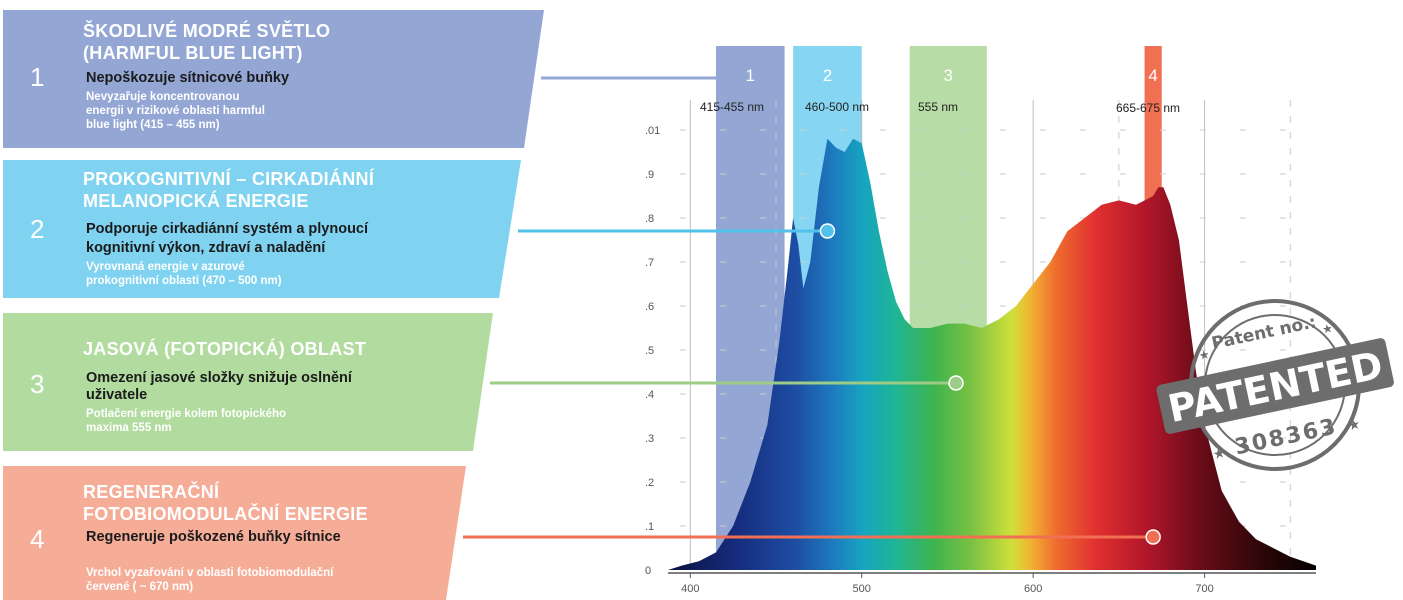 This screenshot has height=600, width=1403. What do you see at coordinates (37, 539) in the screenshot?
I see `panel-4-number: 4` at bounding box center [37, 539].